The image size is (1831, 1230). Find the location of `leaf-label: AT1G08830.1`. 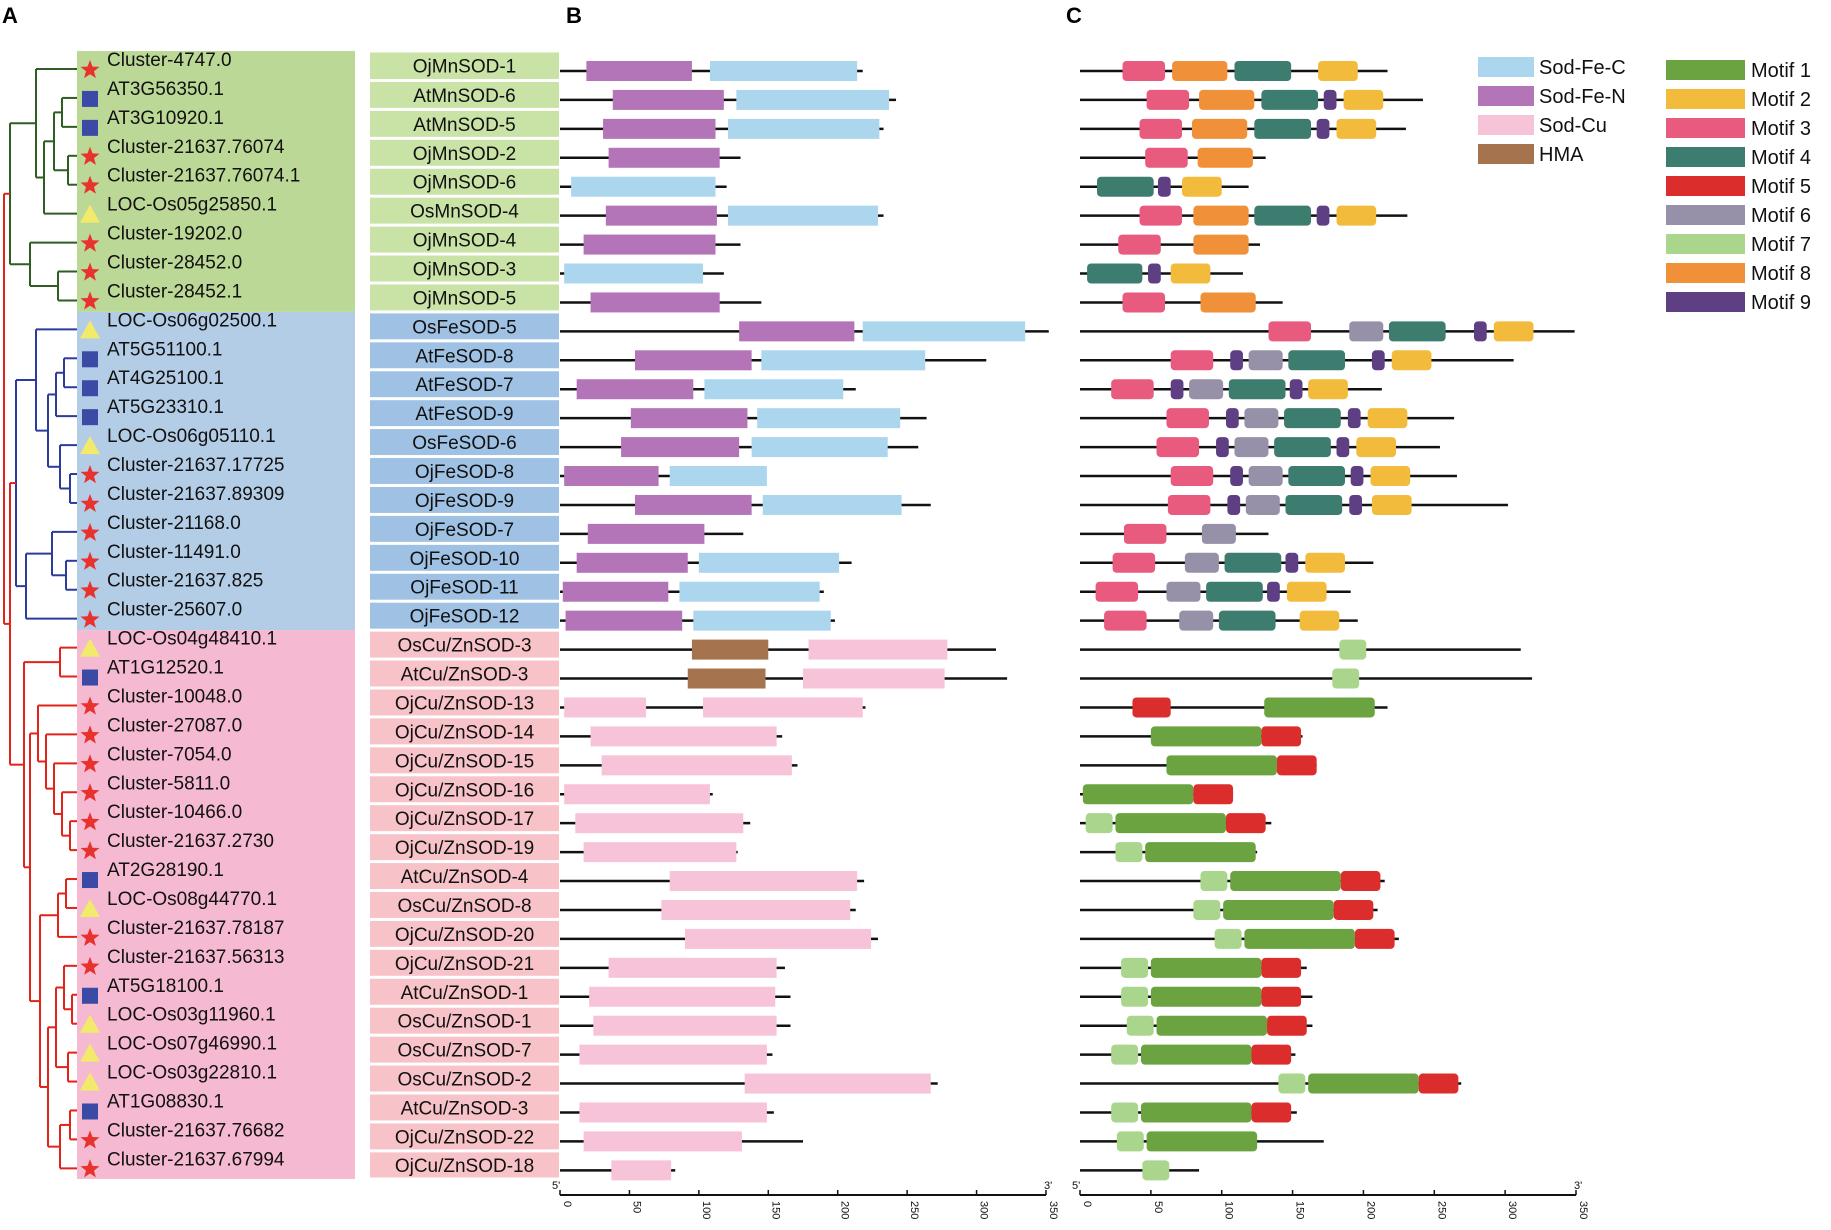

leaf-label: AT1G08830.1 is located at coordinates (165, 1101).